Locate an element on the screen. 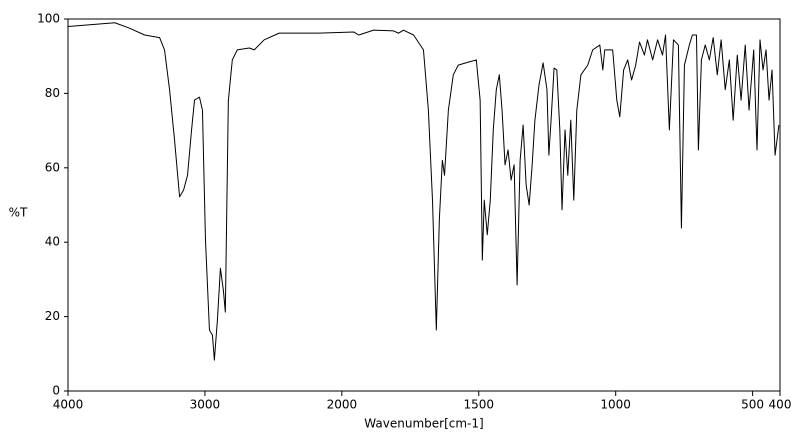 The height and width of the screenshot is (445, 800). y-tick-label: 80 is located at coordinates (52, 93).